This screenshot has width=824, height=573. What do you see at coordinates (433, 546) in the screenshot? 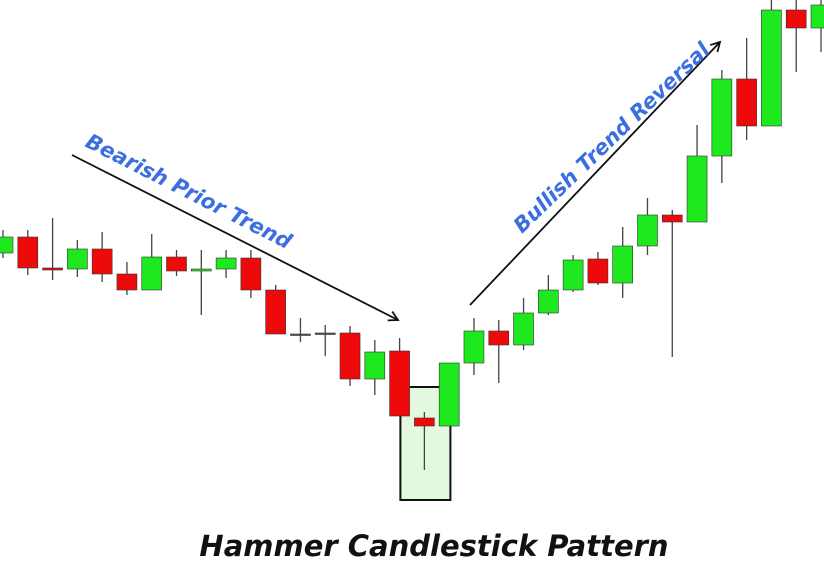
I see `chart-title: Hammer Candlestick Pattern` at bounding box center [433, 546].